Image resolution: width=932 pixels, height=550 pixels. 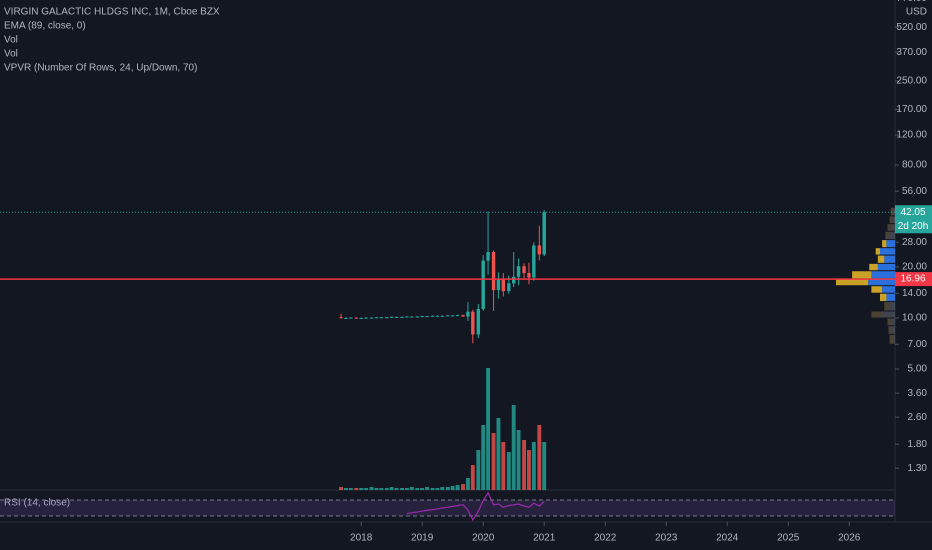 What do you see at coordinates (918, 344) in the screenshot?
I see `y-tick-label: 7.00` at bounding box center [918, 344].